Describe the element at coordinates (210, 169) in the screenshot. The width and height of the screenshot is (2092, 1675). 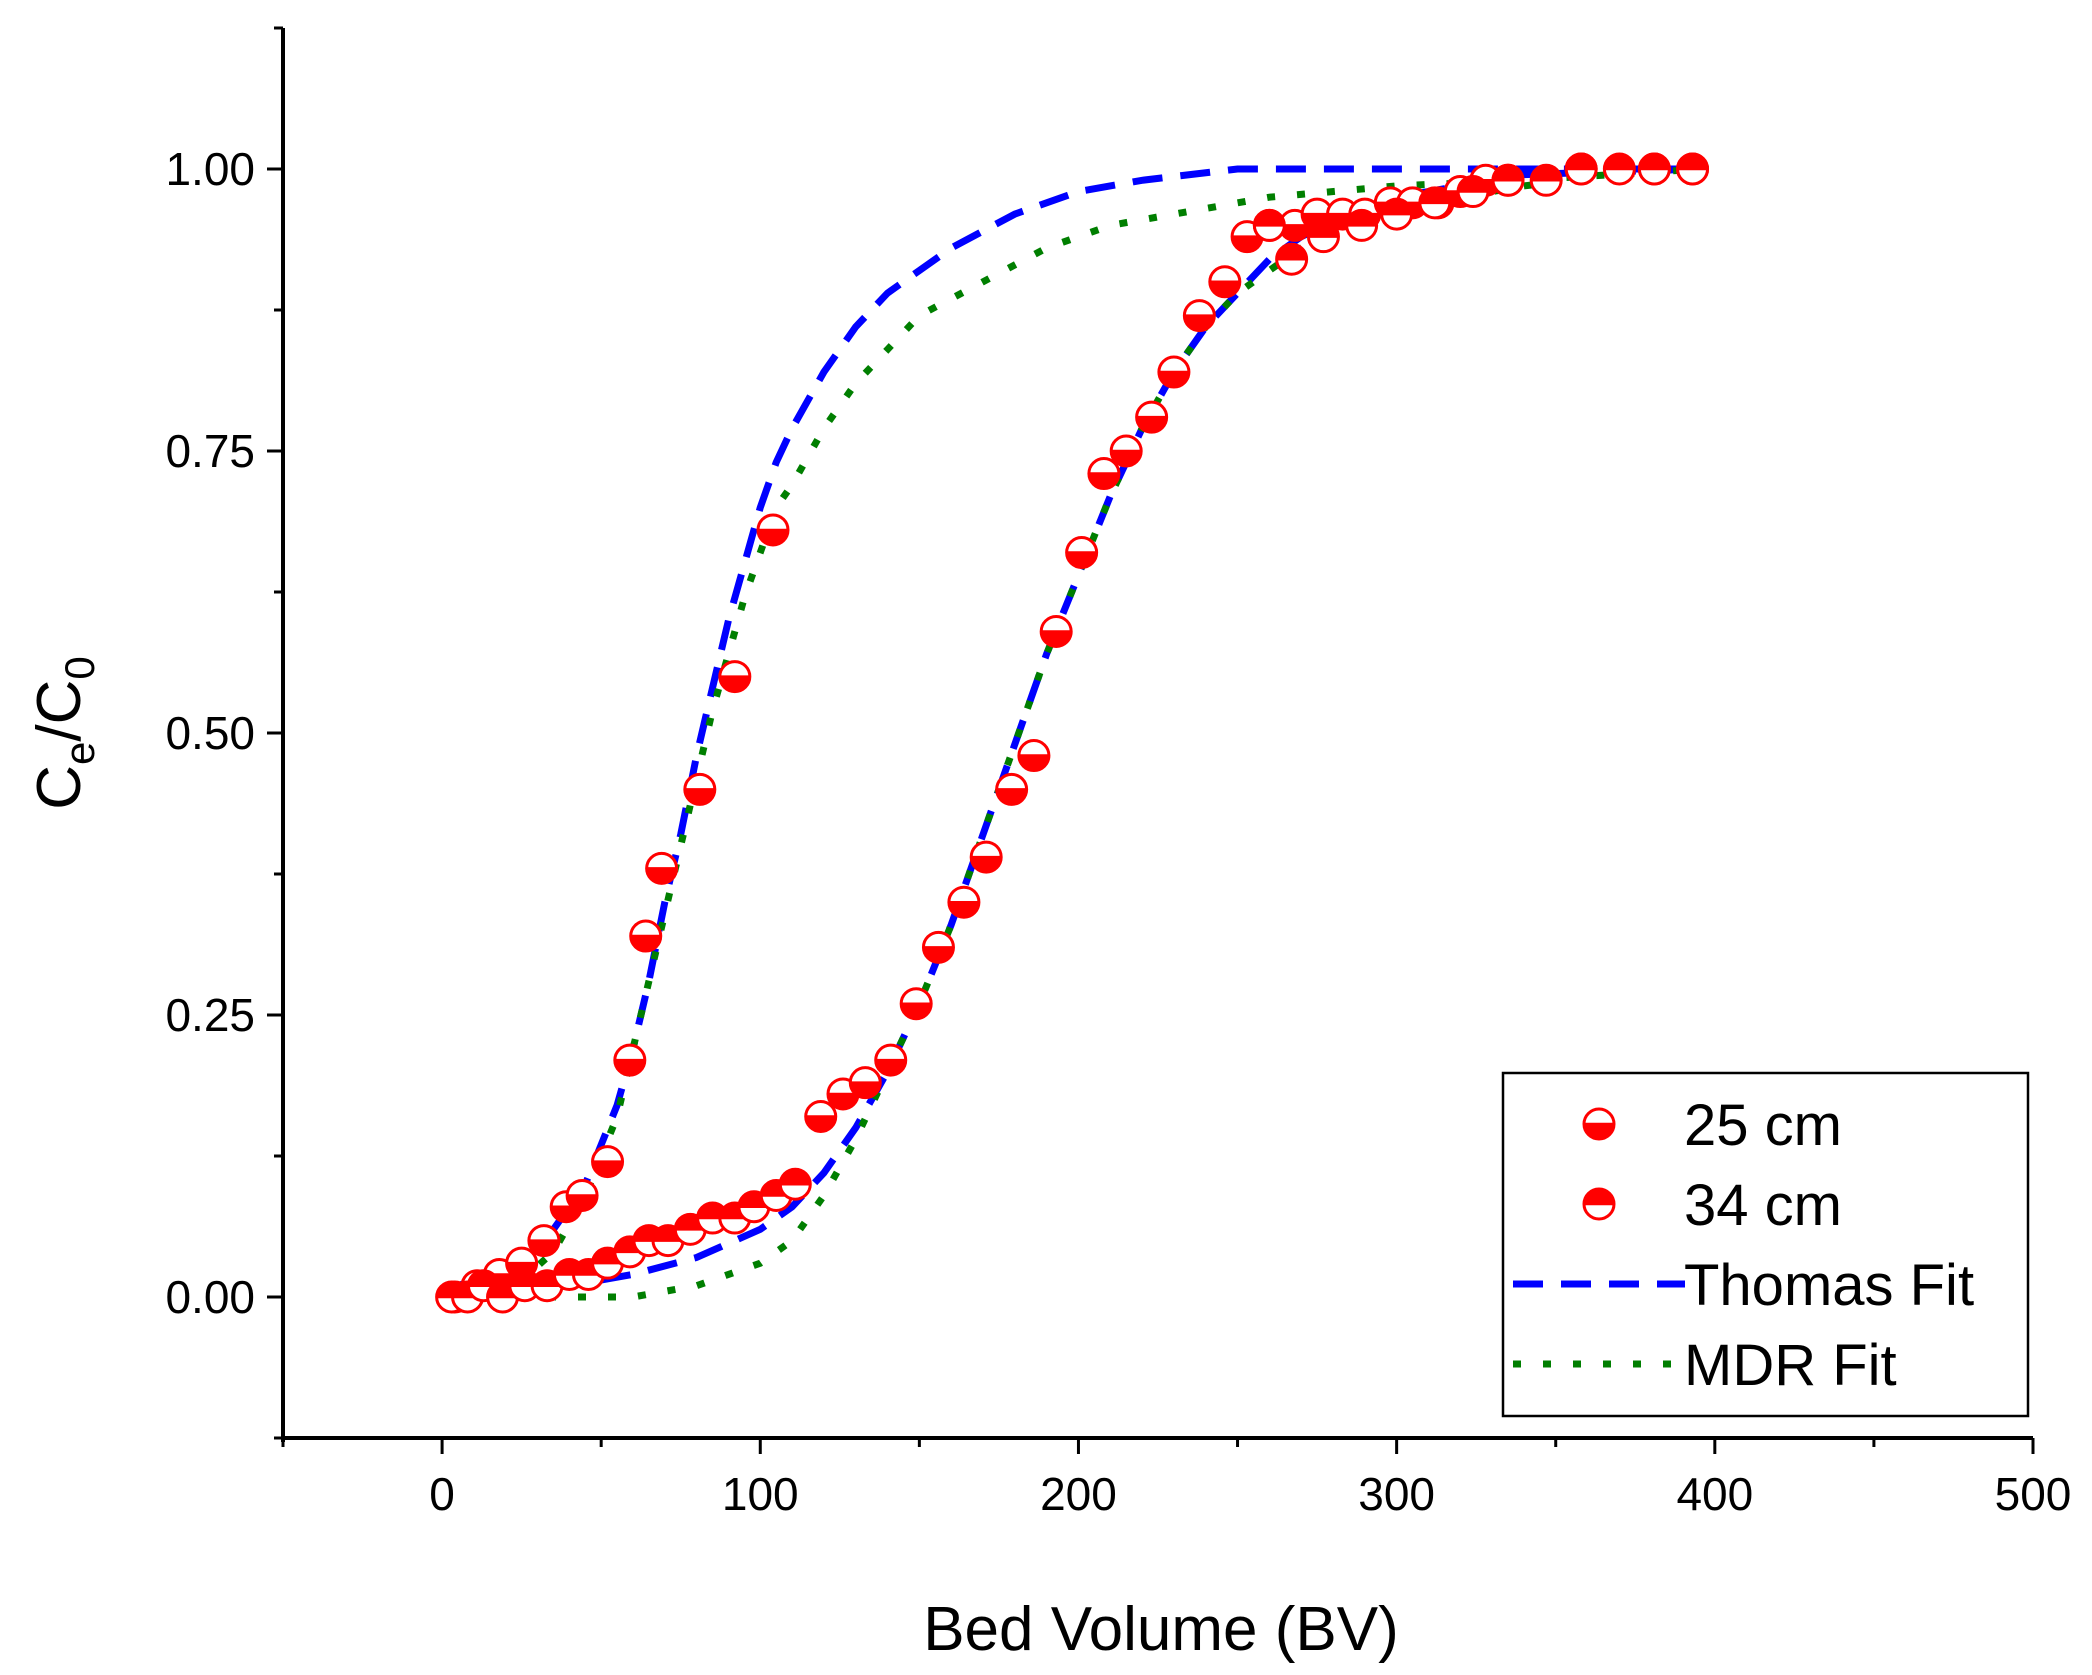
I see `y-tick-label: 1.00` at that location.